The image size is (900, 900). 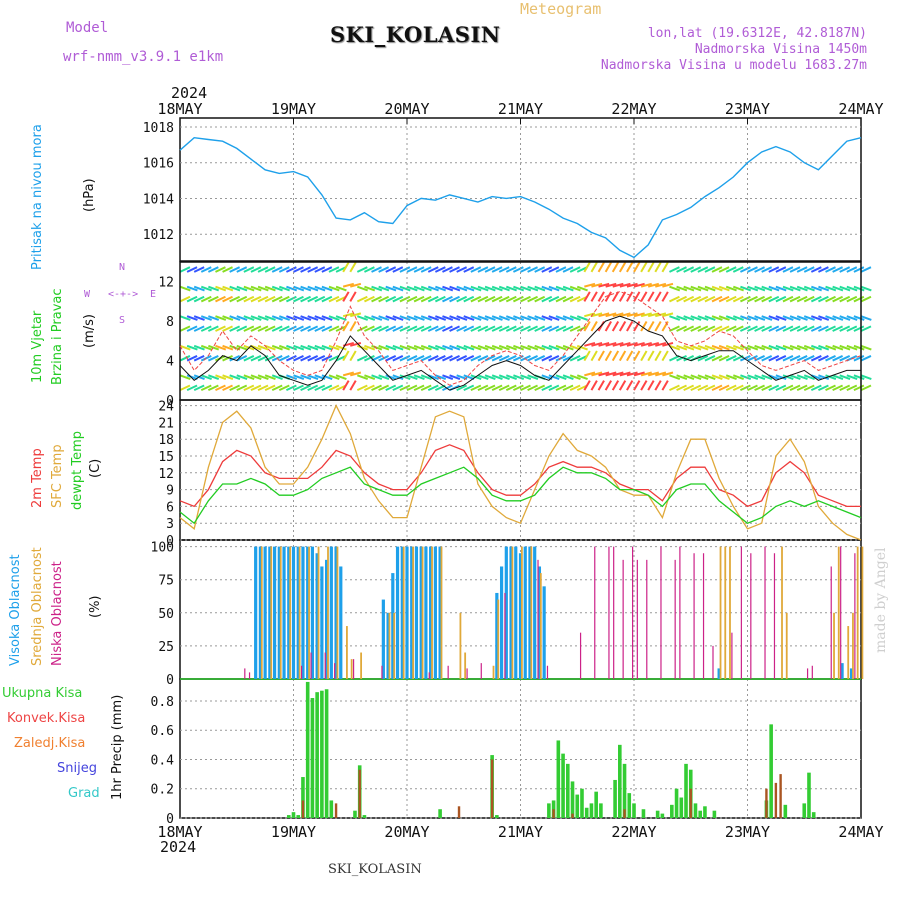 I want to click on pressure-tick: 1016, so click(x=158, y=164).